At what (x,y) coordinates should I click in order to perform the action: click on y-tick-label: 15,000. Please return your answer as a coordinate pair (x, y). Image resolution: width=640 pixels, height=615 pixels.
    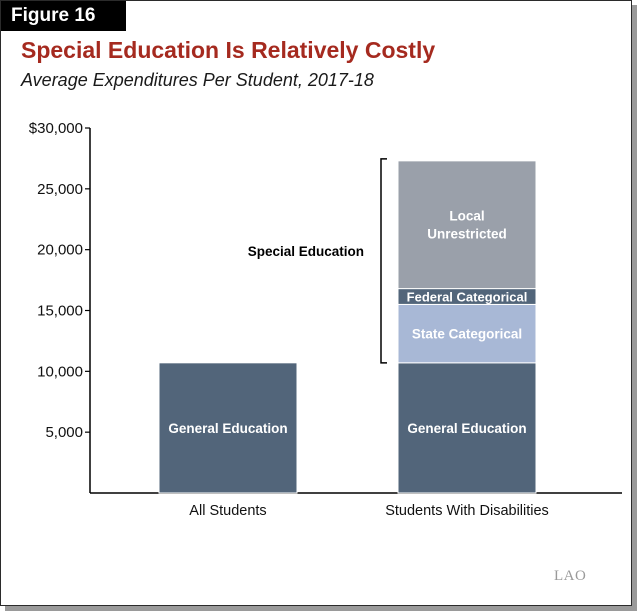
    Looking at the image, I should click on (60, 311).